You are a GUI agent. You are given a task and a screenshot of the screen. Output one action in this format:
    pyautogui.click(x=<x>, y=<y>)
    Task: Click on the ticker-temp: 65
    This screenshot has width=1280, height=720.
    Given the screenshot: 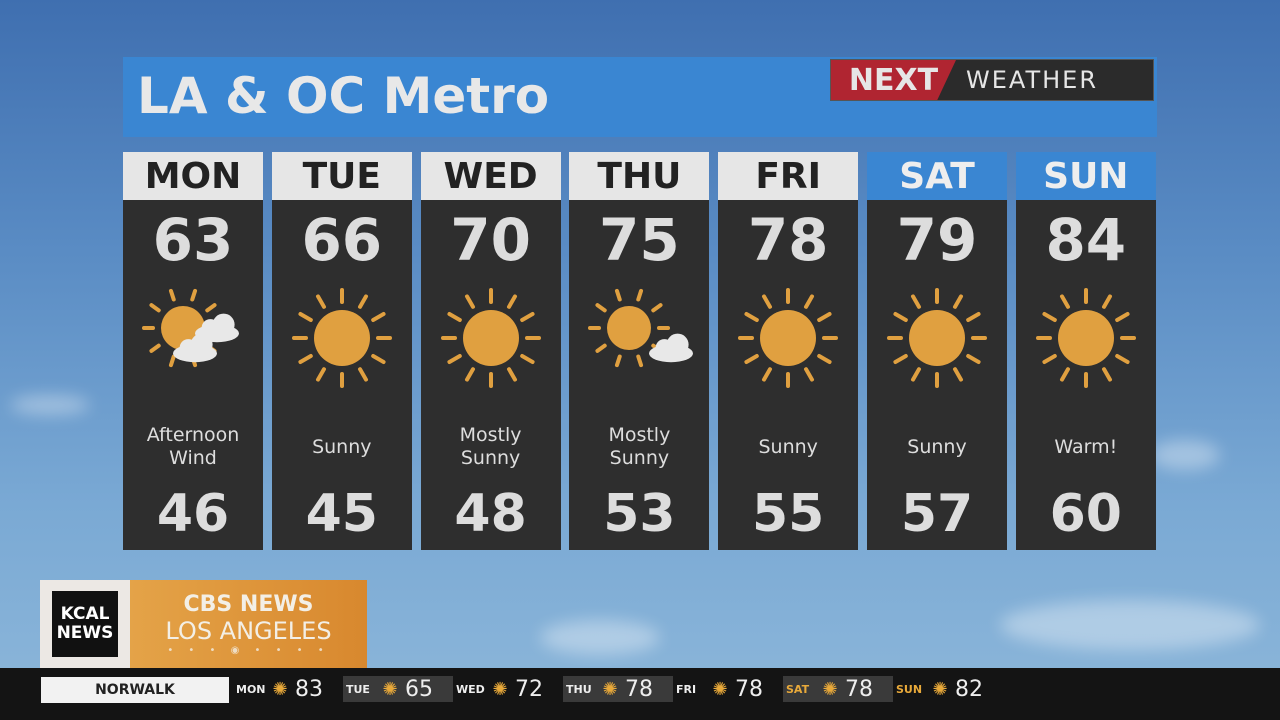 What is the action you would take?
    pyautogui.click(x=419, y=689)
    